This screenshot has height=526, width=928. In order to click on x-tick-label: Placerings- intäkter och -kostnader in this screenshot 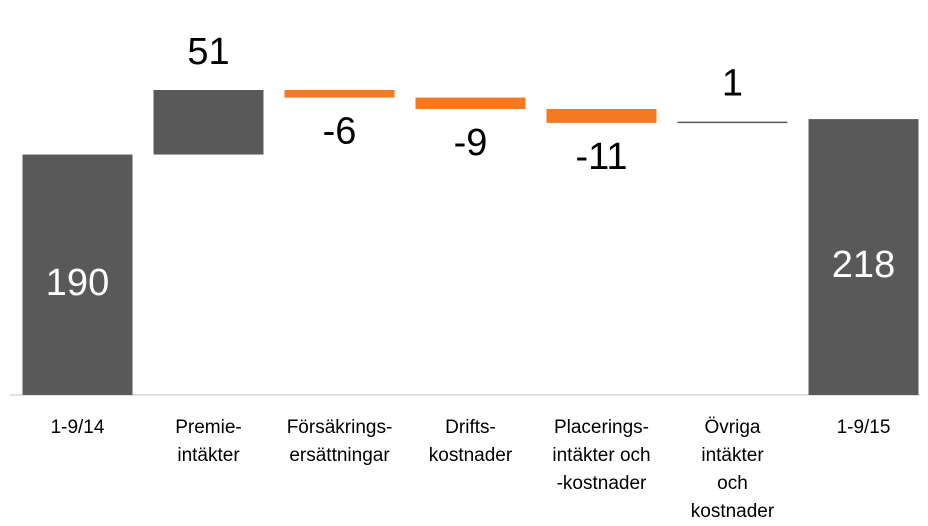, I will do `click(601, 455)`.